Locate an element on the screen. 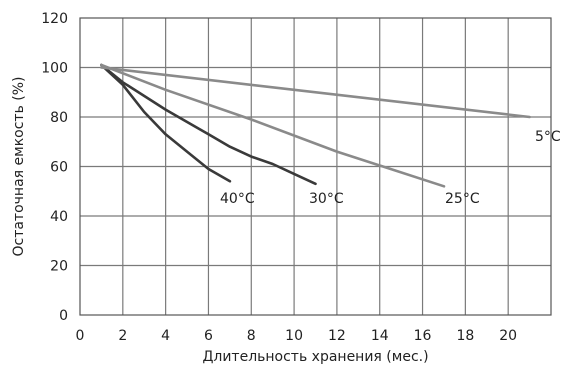 The height and width of the screenshot is (370, 564). x-tick-label: 10 is located at coordinates (294, 336).